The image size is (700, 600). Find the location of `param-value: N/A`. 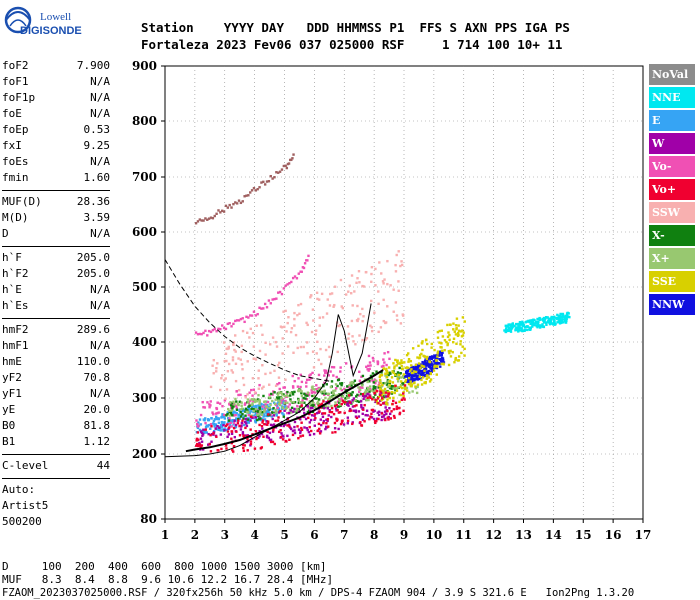

param-value: N/A is located at coordinates (100, 345).